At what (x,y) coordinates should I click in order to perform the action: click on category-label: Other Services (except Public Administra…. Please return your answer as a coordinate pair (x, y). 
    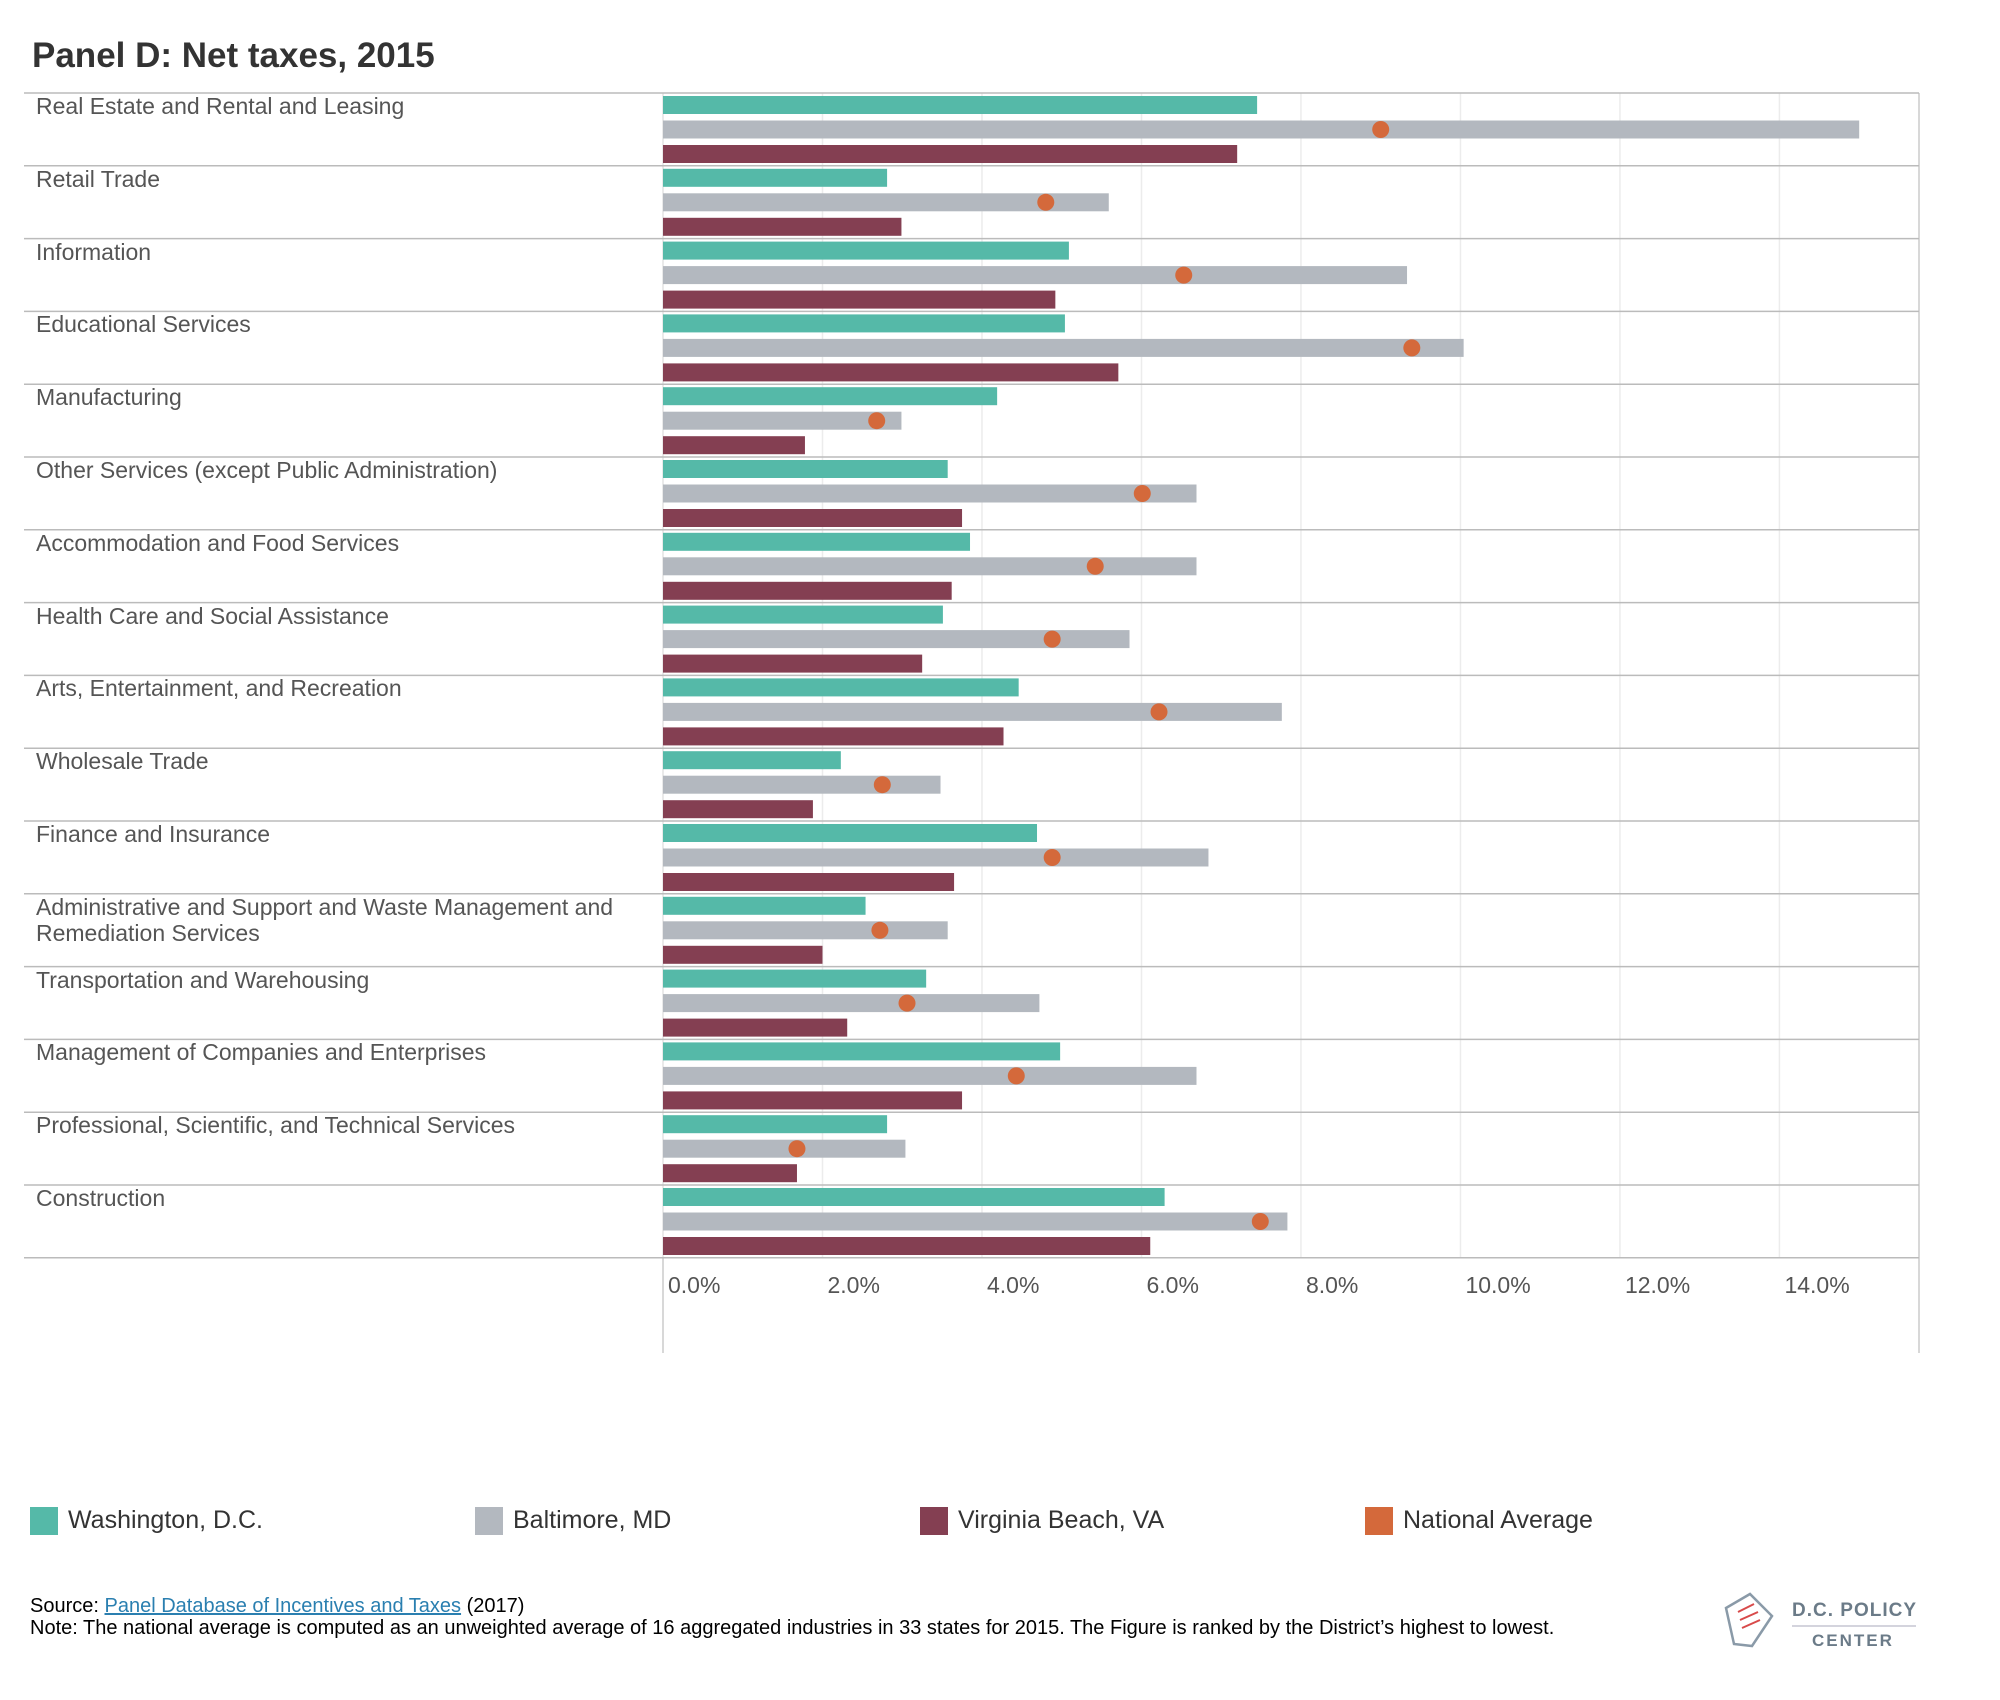
    Looking at the image, I should click on (267, 470).